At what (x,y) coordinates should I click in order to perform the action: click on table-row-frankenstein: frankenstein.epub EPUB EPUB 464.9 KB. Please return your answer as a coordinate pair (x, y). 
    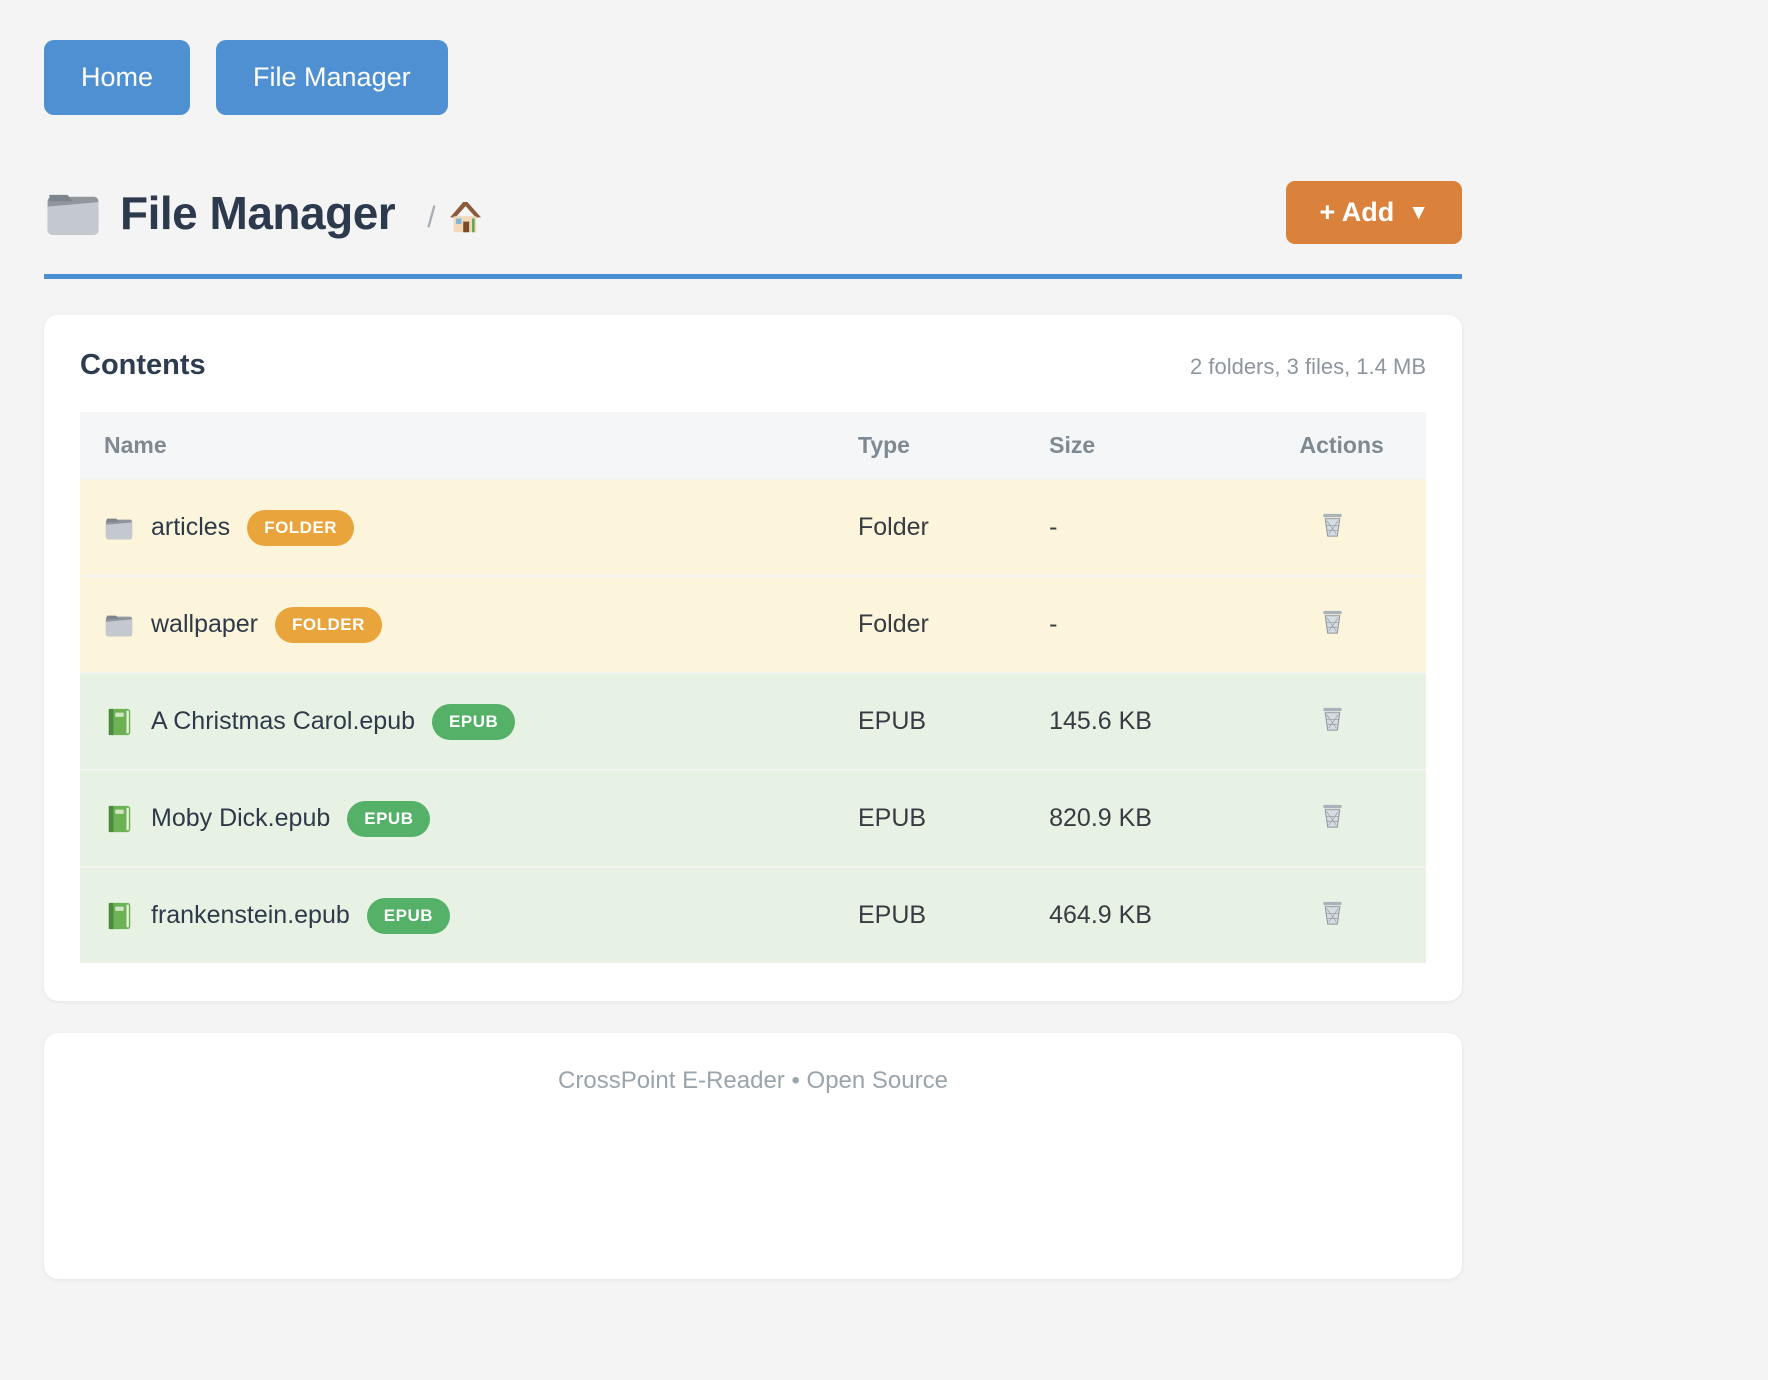
    Looking at the image, I should click on (753, 914).